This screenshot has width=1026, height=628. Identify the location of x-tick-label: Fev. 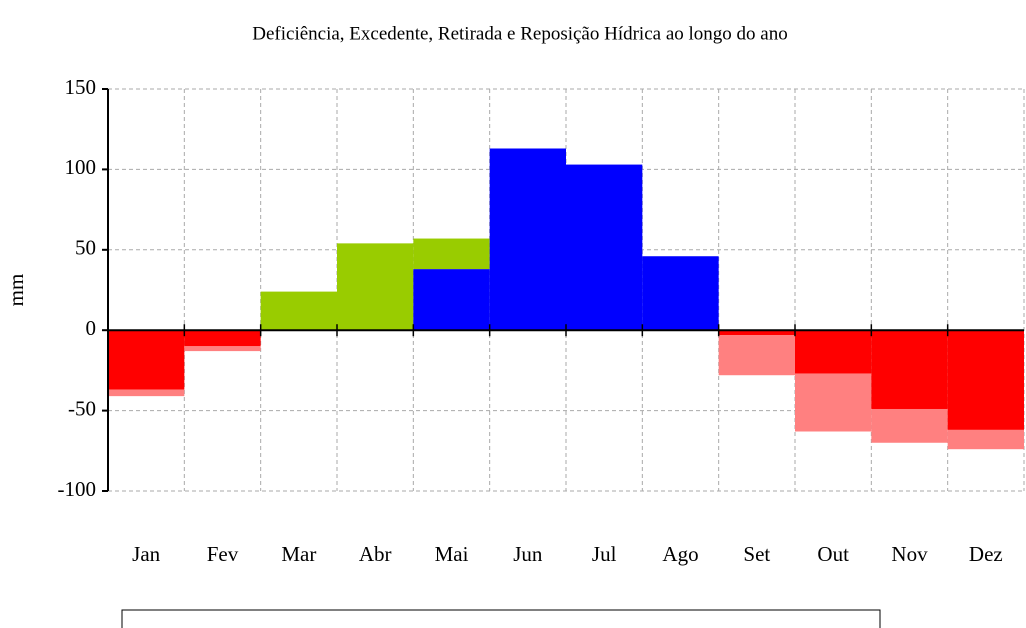
(223, 554).